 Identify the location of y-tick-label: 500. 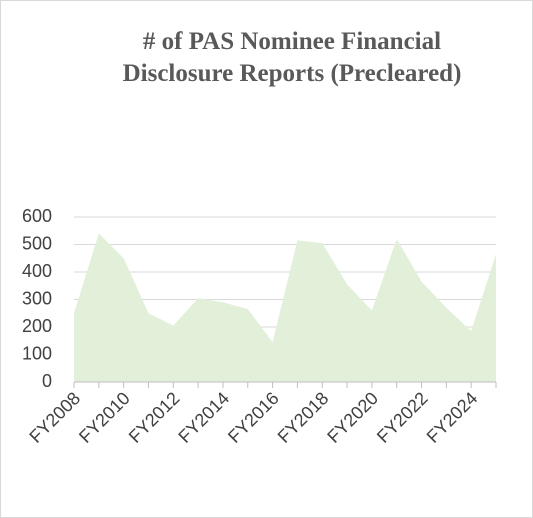
(37, 243).